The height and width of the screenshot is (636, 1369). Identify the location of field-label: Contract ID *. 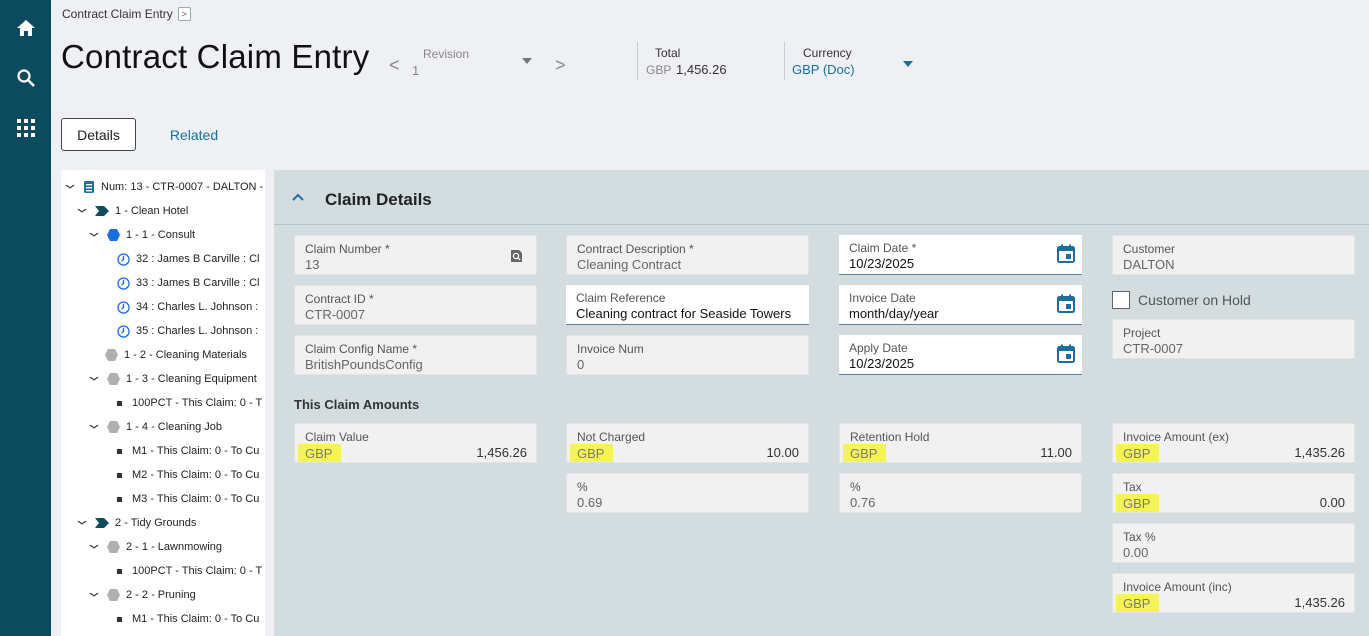
(339, 299).